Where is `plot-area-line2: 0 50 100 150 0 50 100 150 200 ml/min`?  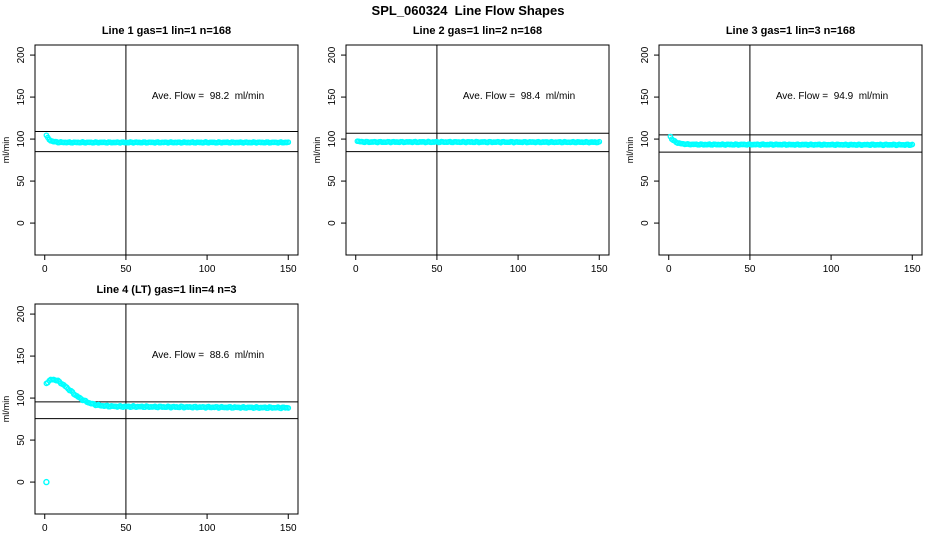 plot-area-line2: 0 50 100 150 0 50 100 150 200 ml/min is located at coordinates (461, 159).